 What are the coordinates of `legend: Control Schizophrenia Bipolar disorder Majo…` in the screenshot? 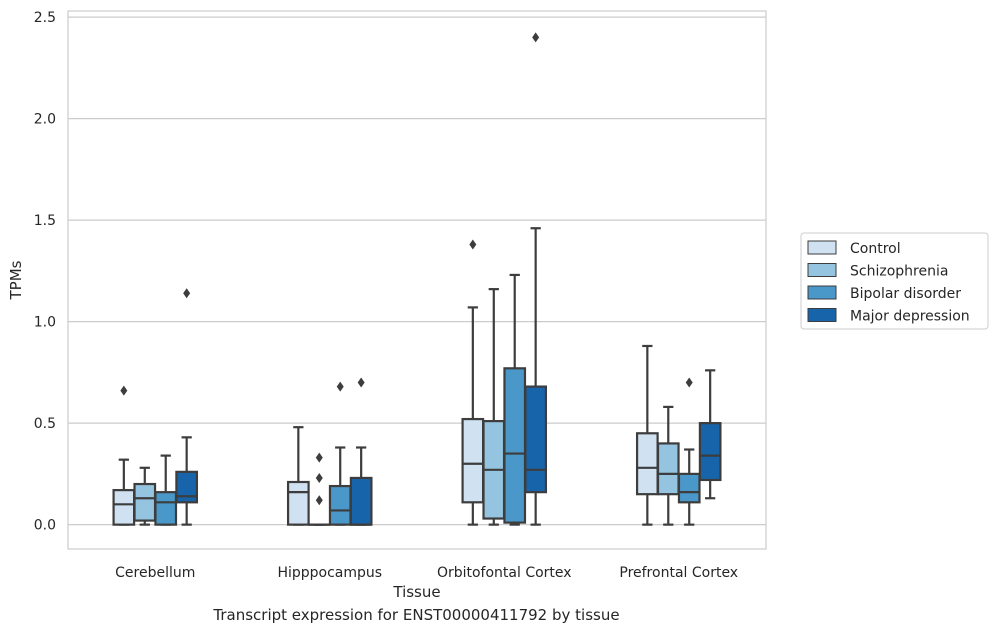 It's located at (894, 281).